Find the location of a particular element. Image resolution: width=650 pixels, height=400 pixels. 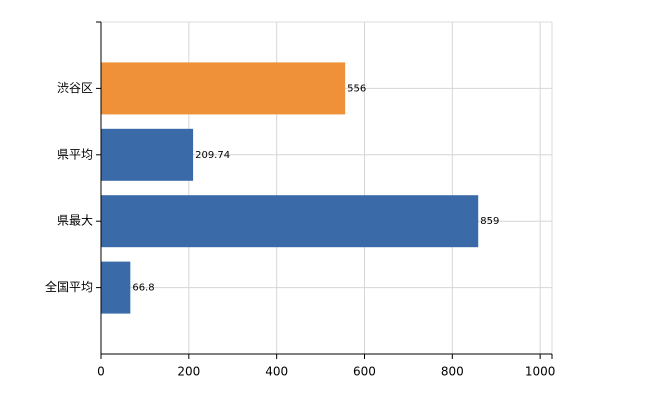

y-tick-label: 全国平均 is located at coordinates (69, 286).